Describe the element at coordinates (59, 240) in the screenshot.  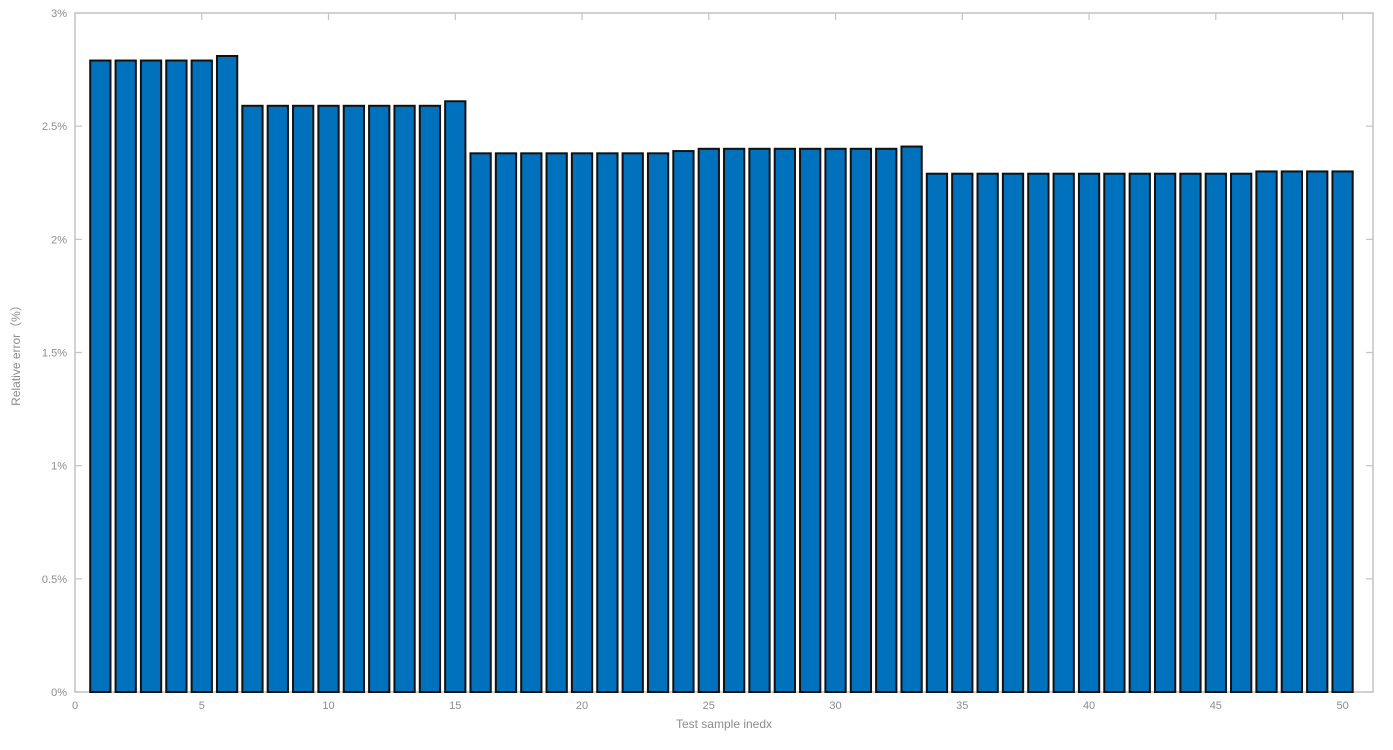
I see `y-tick-label: 2%` at that location.